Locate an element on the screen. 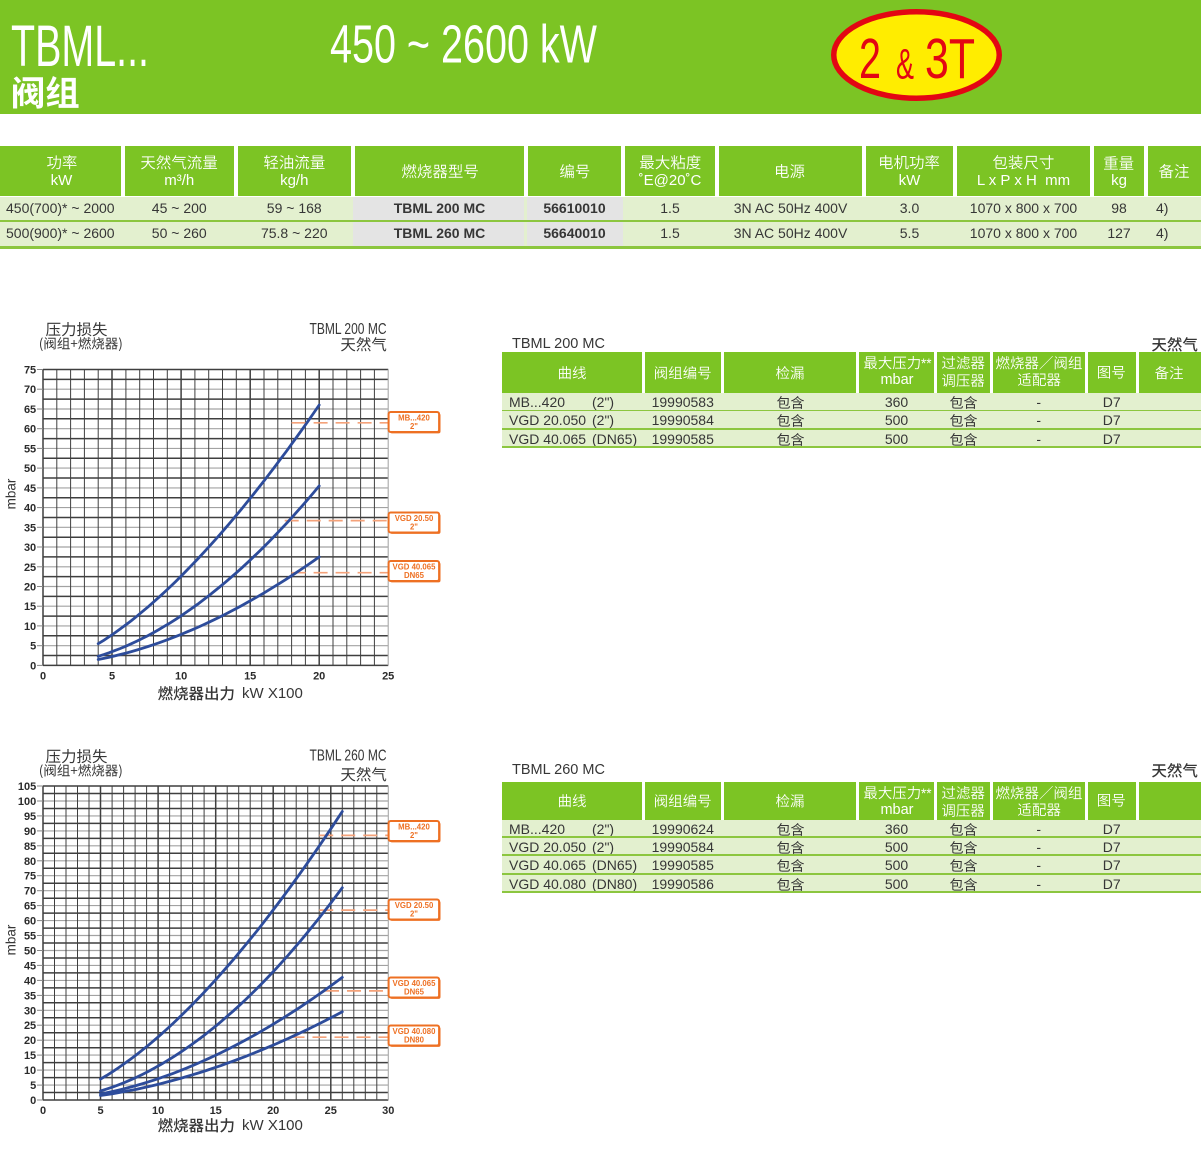  svg-text: 450 ~ 2600 kW is located at coordinates (463, 45).